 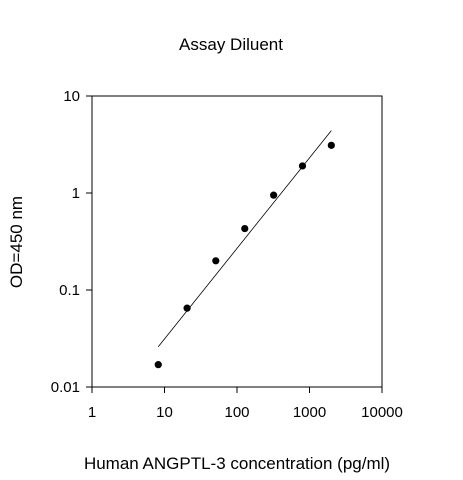 I want to click on x-tick-label: 10000, so click(x=382, y=412).